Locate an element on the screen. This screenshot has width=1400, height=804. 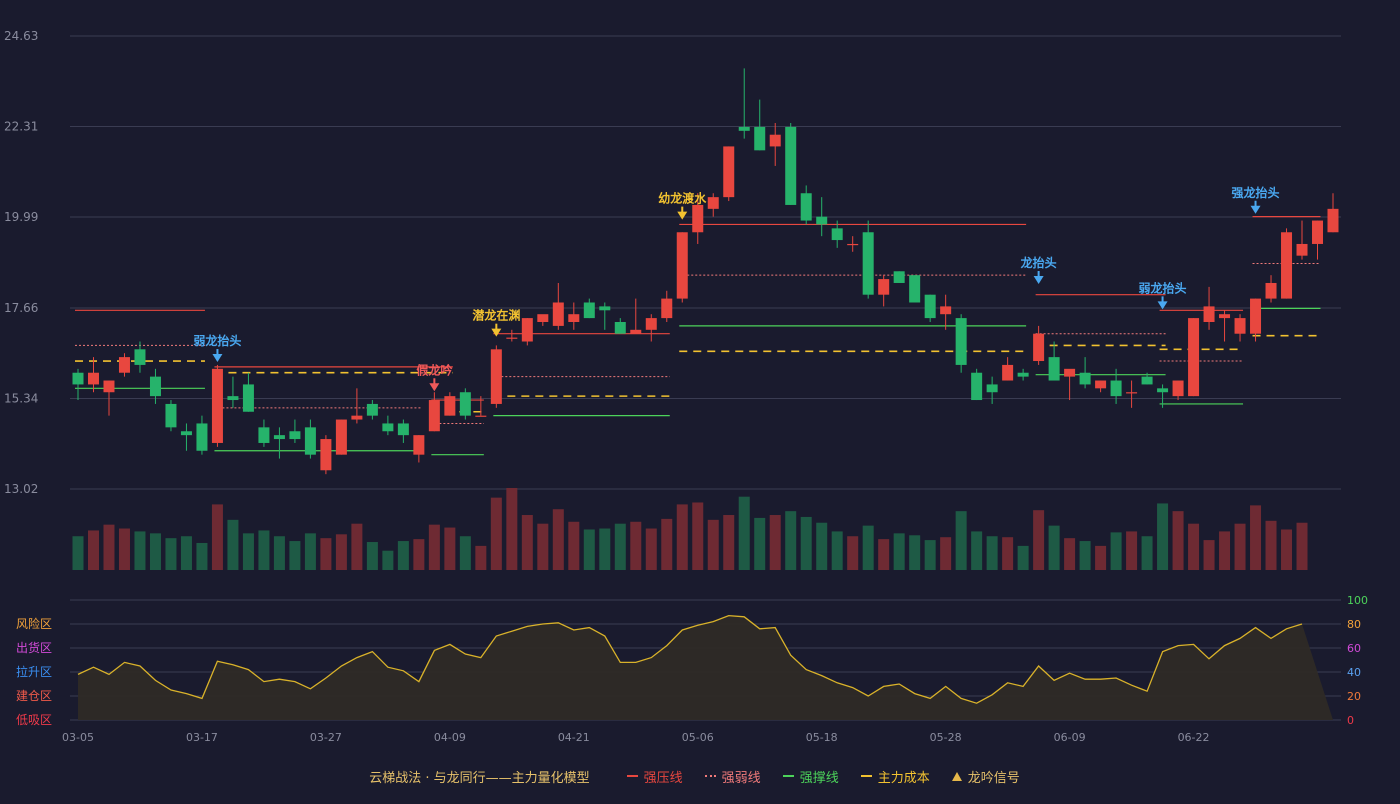
legend-item-strong-weak: 强弱线 is located at coordinates (732, 776).